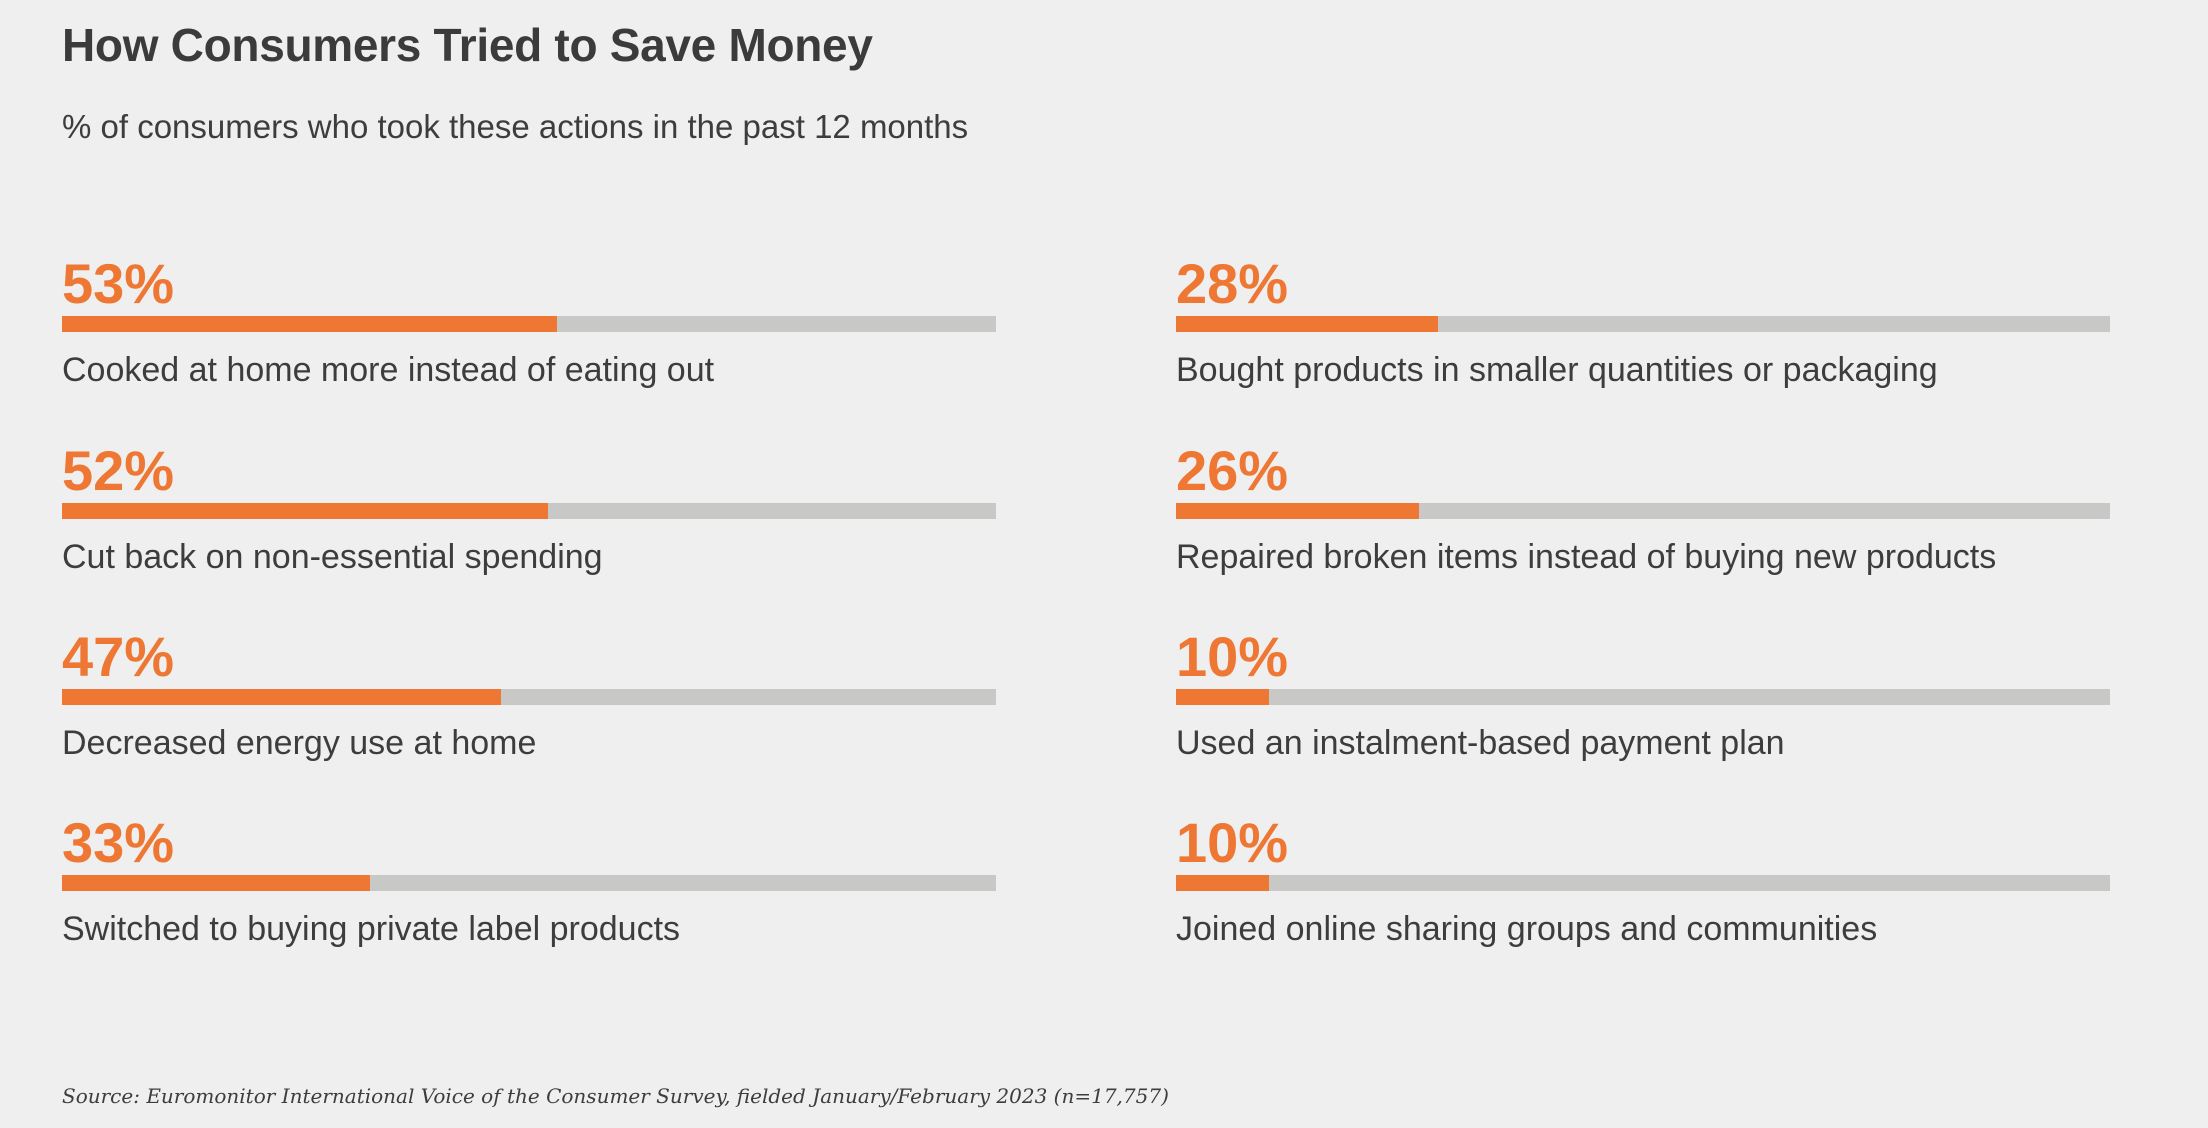 Image resolution: width=2208 pixels, height=1128 pixels. Describe the element at coordinates (1643, 715) in the screenshot. I see `bar-item: 10% Used an instalment-based payment plan` at that location.